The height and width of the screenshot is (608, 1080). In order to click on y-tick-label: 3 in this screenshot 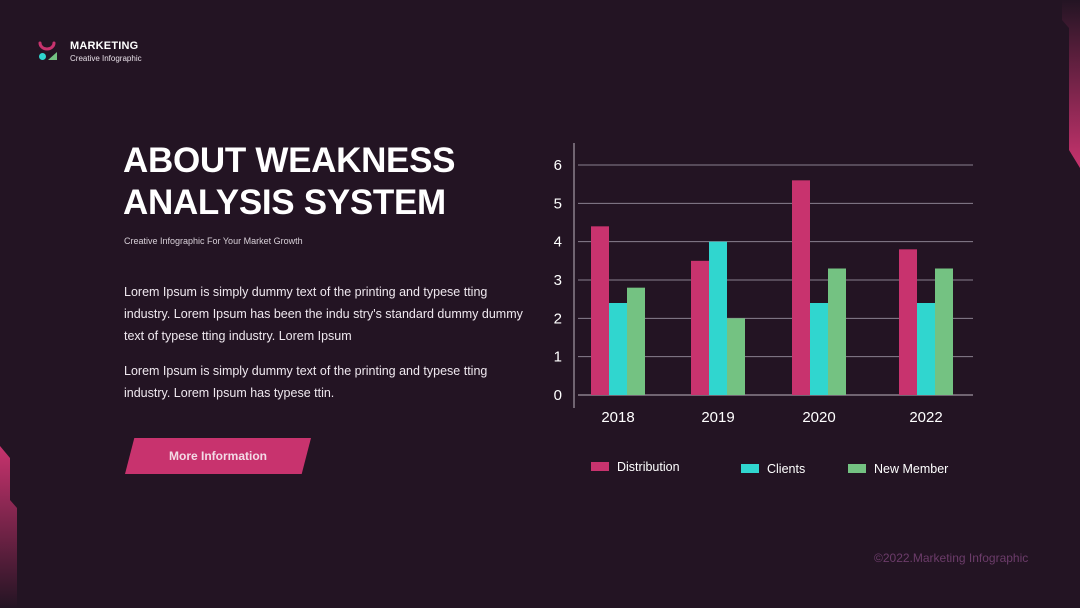, I will do `click(558, 280)`.